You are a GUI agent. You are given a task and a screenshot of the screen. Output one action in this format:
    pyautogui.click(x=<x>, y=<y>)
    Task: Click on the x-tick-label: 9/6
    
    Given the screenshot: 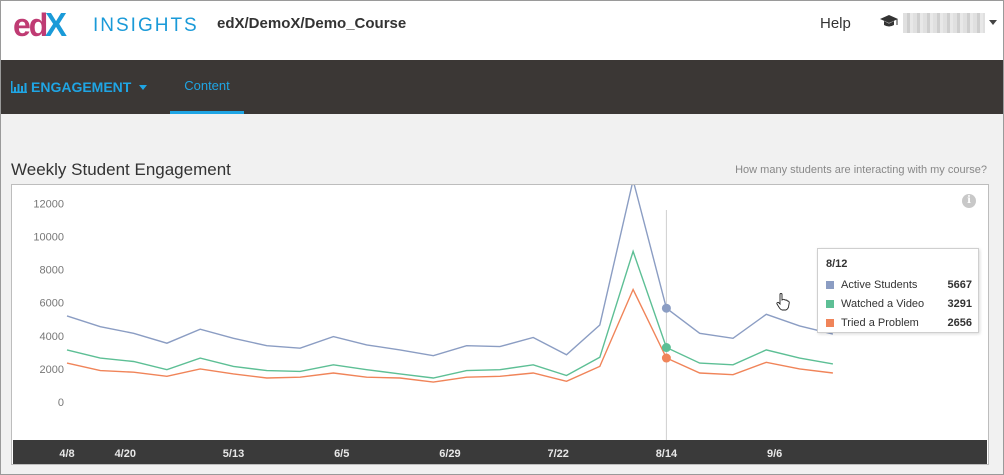 What is the action you would take?
    pyautogui.click(x=774, y=454)
    